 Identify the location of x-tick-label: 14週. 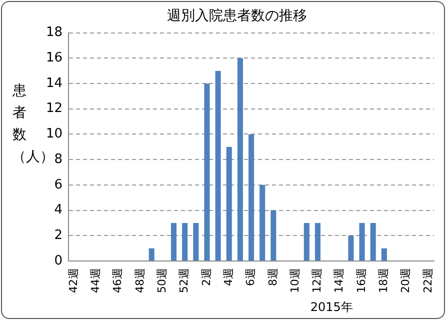
(339, 281).